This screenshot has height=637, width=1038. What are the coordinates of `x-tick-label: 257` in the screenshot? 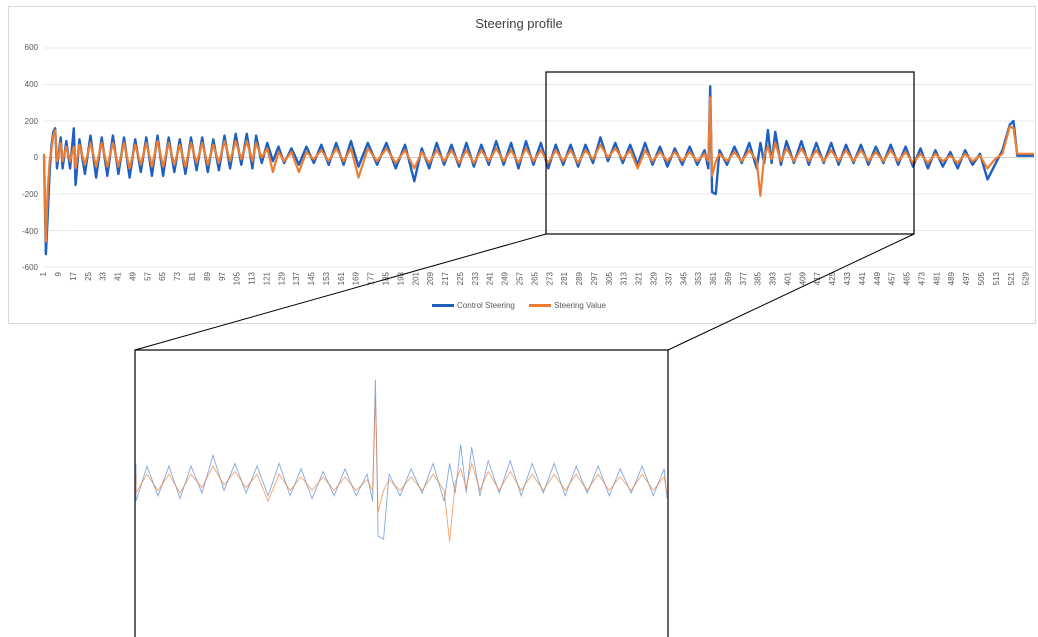 It's located at (520, 278).